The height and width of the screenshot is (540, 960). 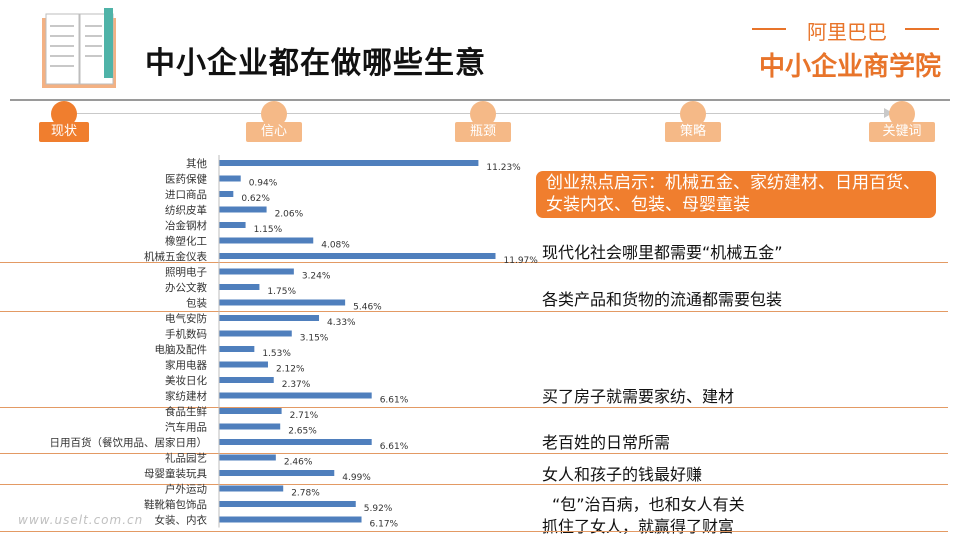 I want to click on value-label: 1.75%, so click(x=281, y=292).